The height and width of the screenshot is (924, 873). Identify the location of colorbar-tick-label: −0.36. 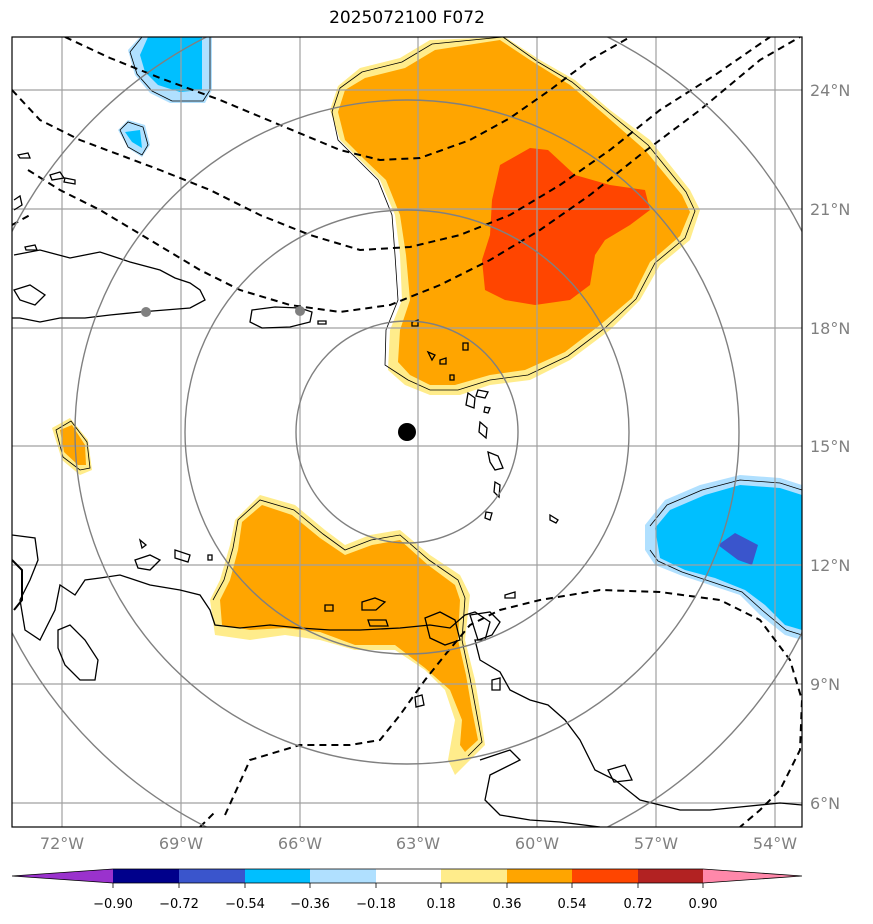
(310, 904).